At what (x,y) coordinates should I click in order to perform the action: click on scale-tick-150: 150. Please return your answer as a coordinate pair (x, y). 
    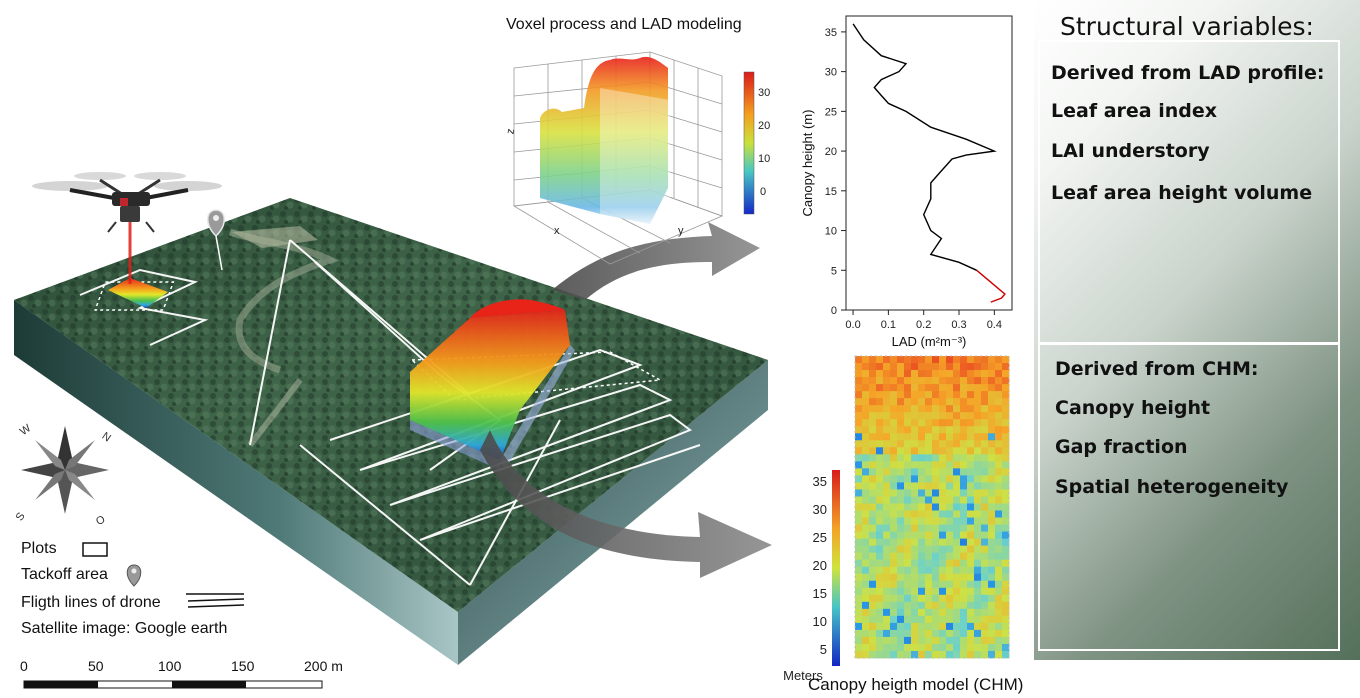
    Looking at the image, I should click on (243, 666).